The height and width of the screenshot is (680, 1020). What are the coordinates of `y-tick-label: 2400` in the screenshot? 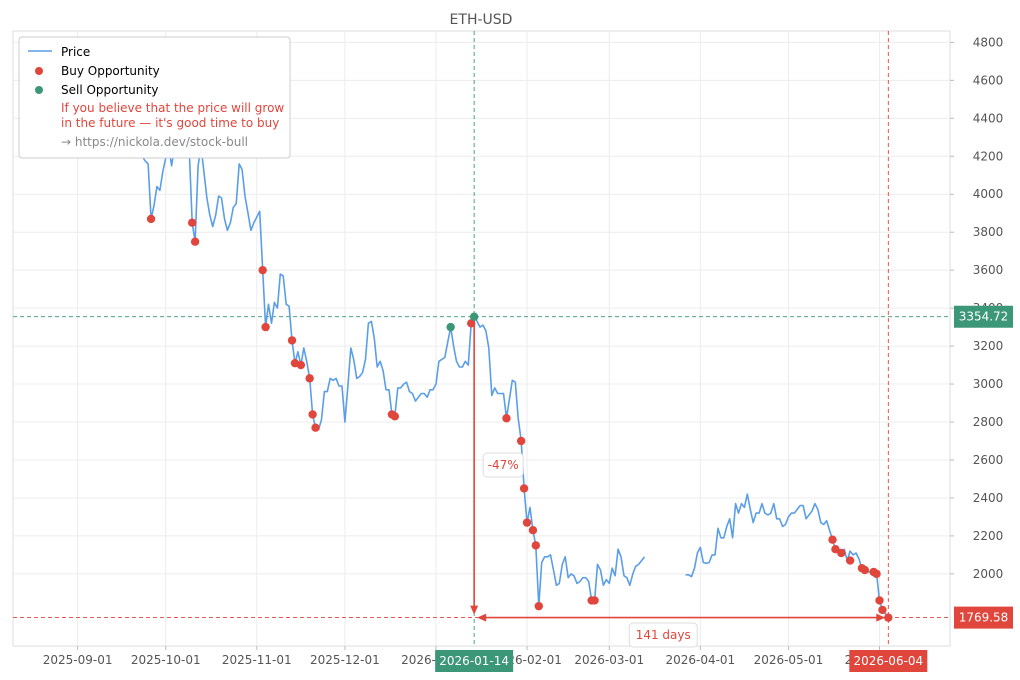 It's located at (988, 498).